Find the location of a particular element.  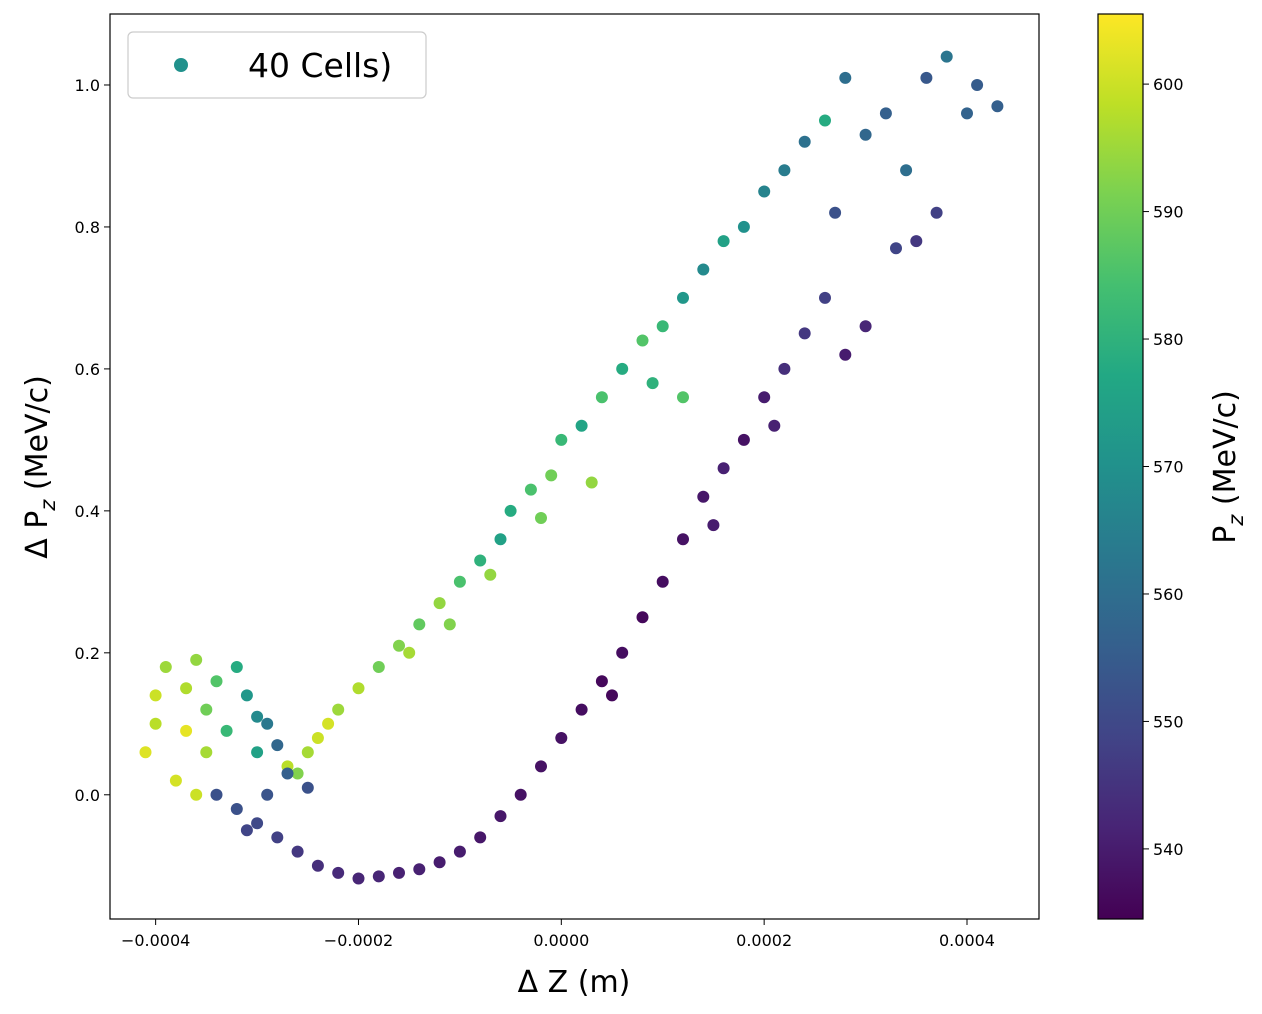

y-axis-label-prefix: Δ P is located at coordinates (37, 535).